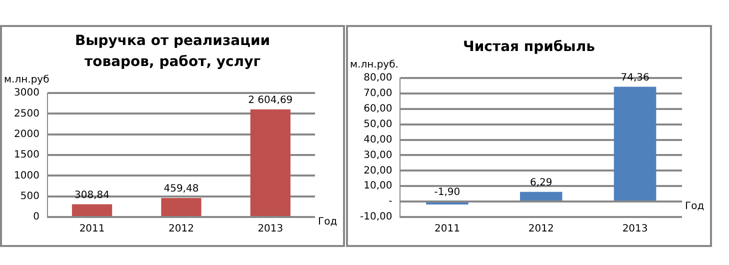 This screenshot has height=265, width=729. I want to click on y-tick-label: 3000, so click(27, 93).